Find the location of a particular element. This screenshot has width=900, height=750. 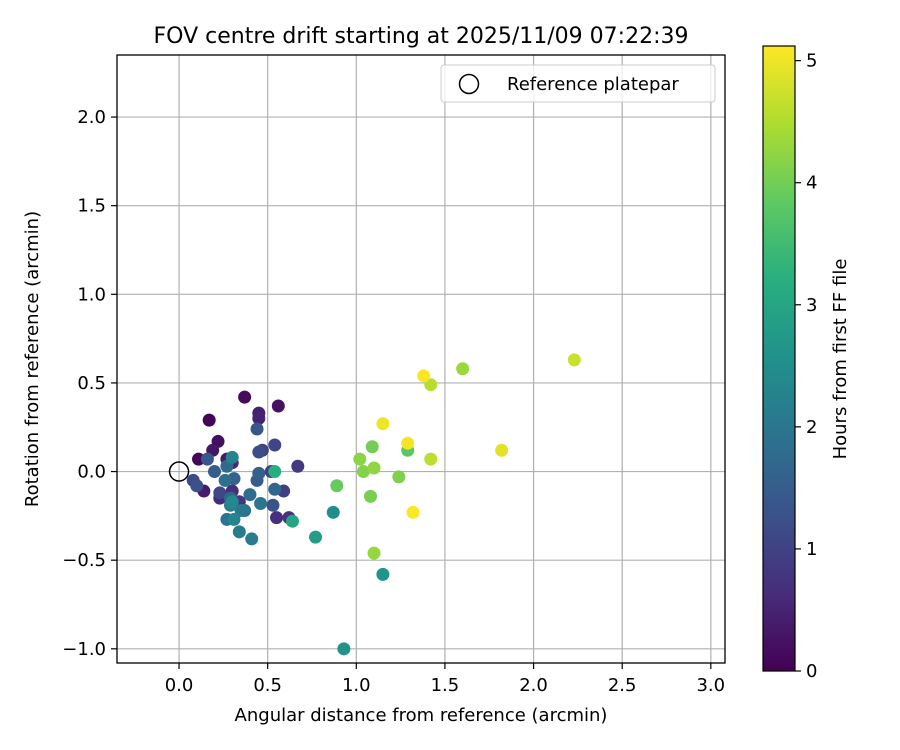

y-tick-label: 1.5 is located at coordinates (91, 206).